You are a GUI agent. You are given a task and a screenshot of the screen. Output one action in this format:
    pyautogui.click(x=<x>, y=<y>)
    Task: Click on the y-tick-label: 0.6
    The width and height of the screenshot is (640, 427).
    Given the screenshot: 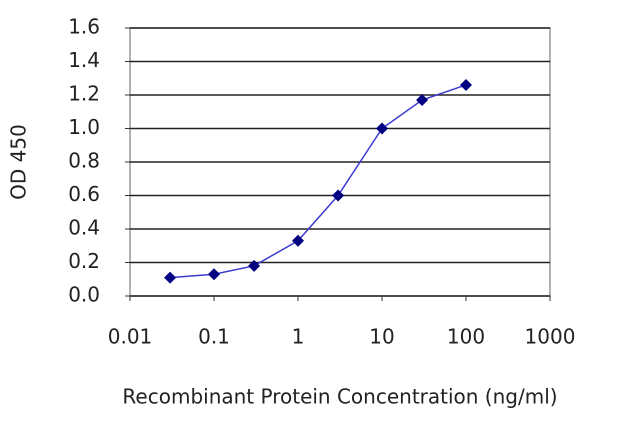 What is the action you would take?
    pyautogui.click(x=84, y=194)
    